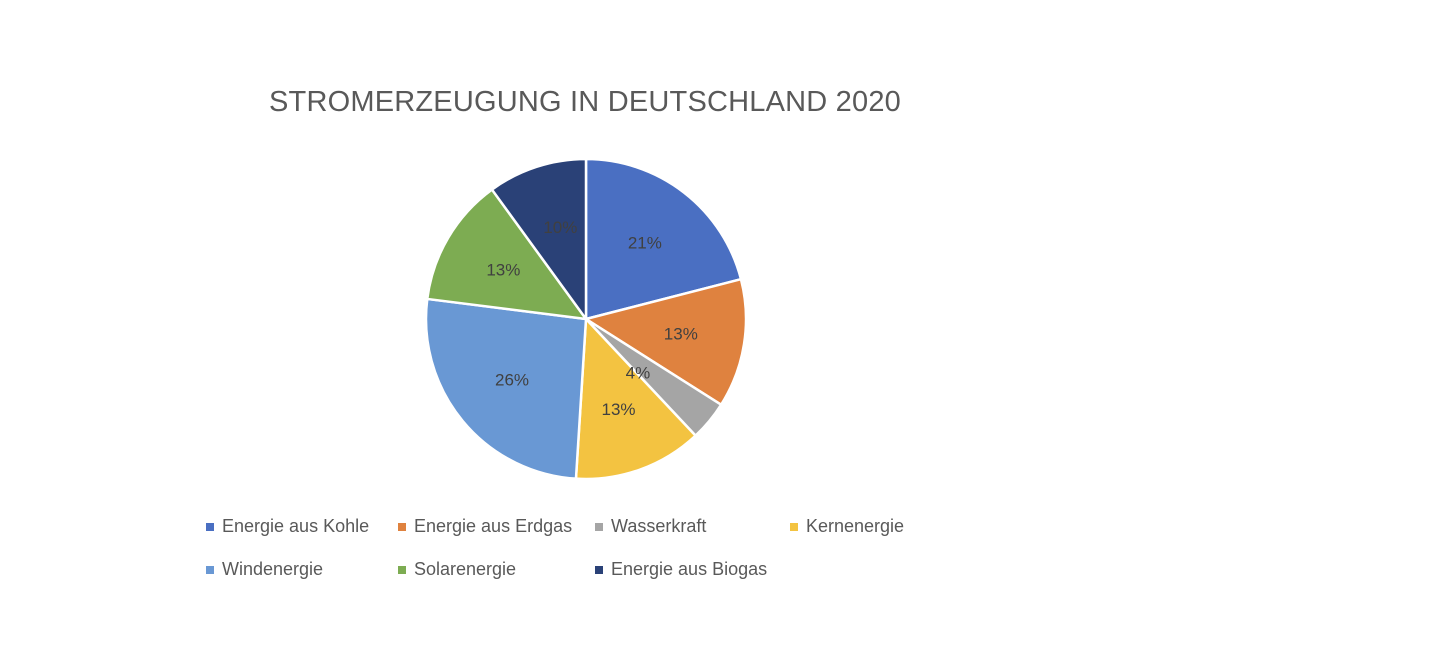  I want to click on pie-slice-label-2: 13%, so click(681, 334).